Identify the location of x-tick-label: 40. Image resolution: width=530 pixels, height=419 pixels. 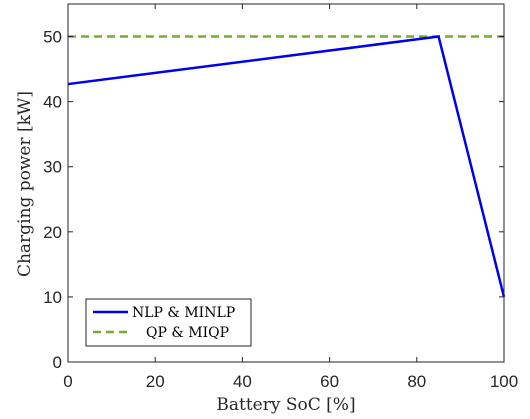
(242, 381).